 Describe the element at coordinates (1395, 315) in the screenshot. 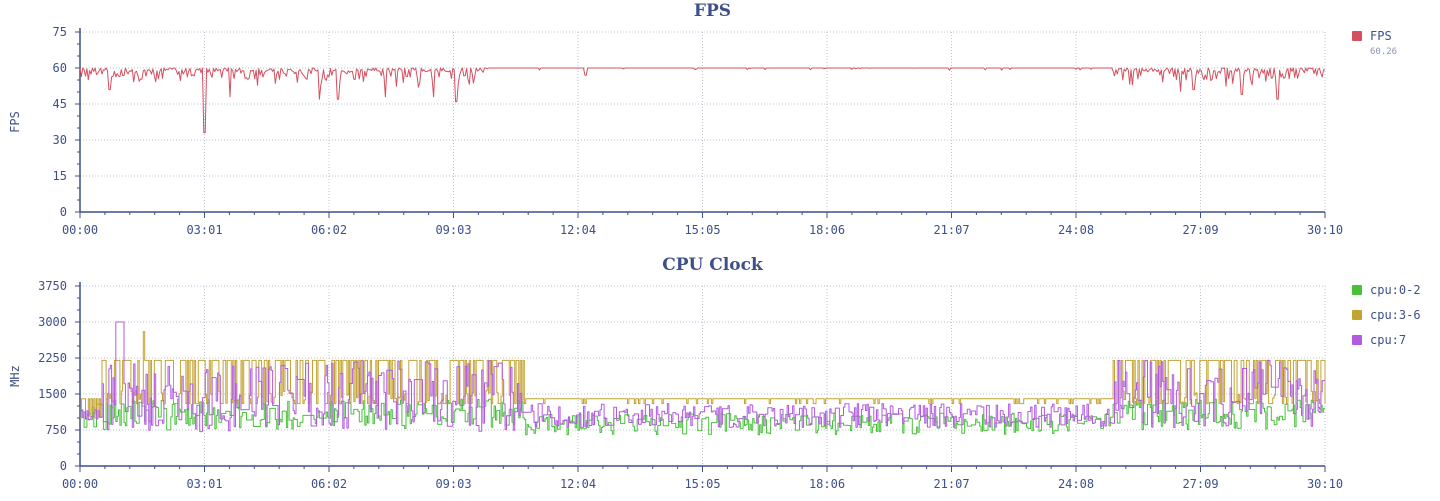

I see `legend-label: cpu:3-6` at that location.